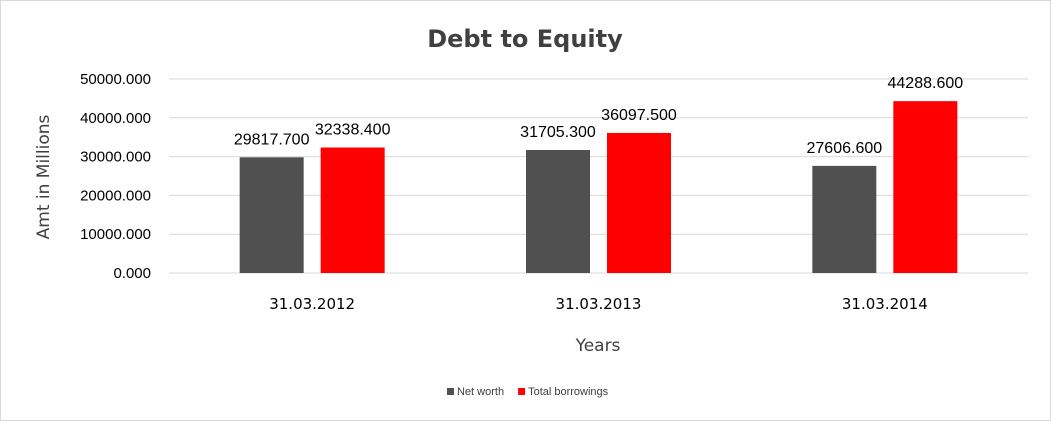  What do you see at coordinates (115, 118) in the screenshot?
I see `y-tick-label: 40000.000` at bounding box center [115, 118].